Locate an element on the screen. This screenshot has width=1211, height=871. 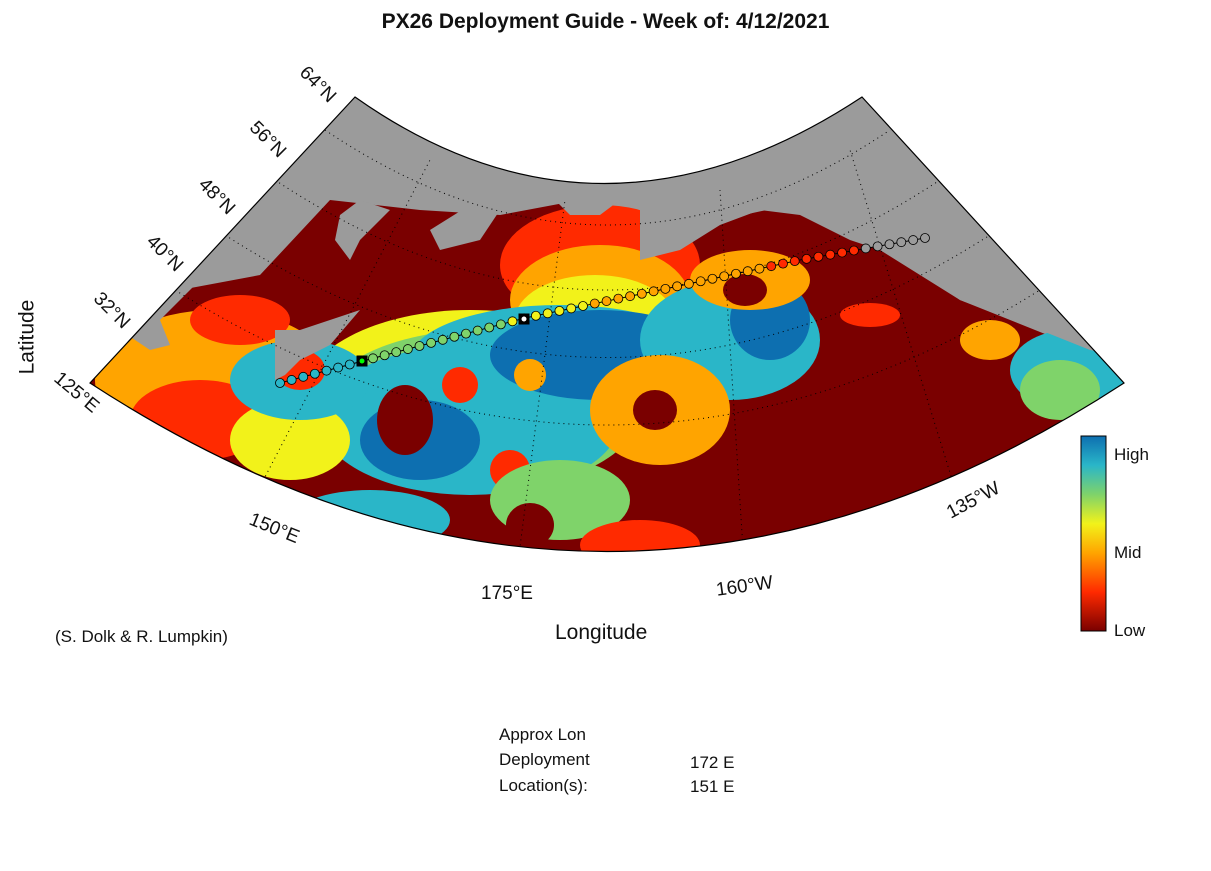
colorbar-label-mid: Mid is located at coordinates (1128, 552).